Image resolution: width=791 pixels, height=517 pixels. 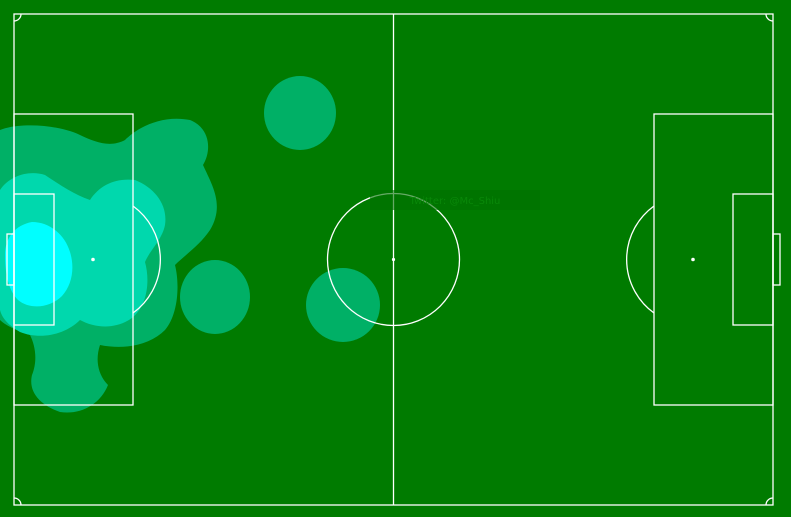 What do you see at coordinates (769, 501) in the screenshot?
I see `corner-arc-bottom-right` at bounding box center [769, 501].